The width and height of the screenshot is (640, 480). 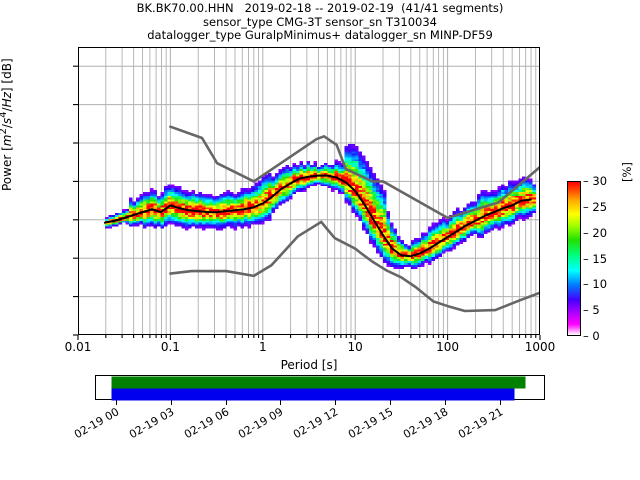 I want to click on timeline-bar-data-coverage-green, so click(x=318, y=382).